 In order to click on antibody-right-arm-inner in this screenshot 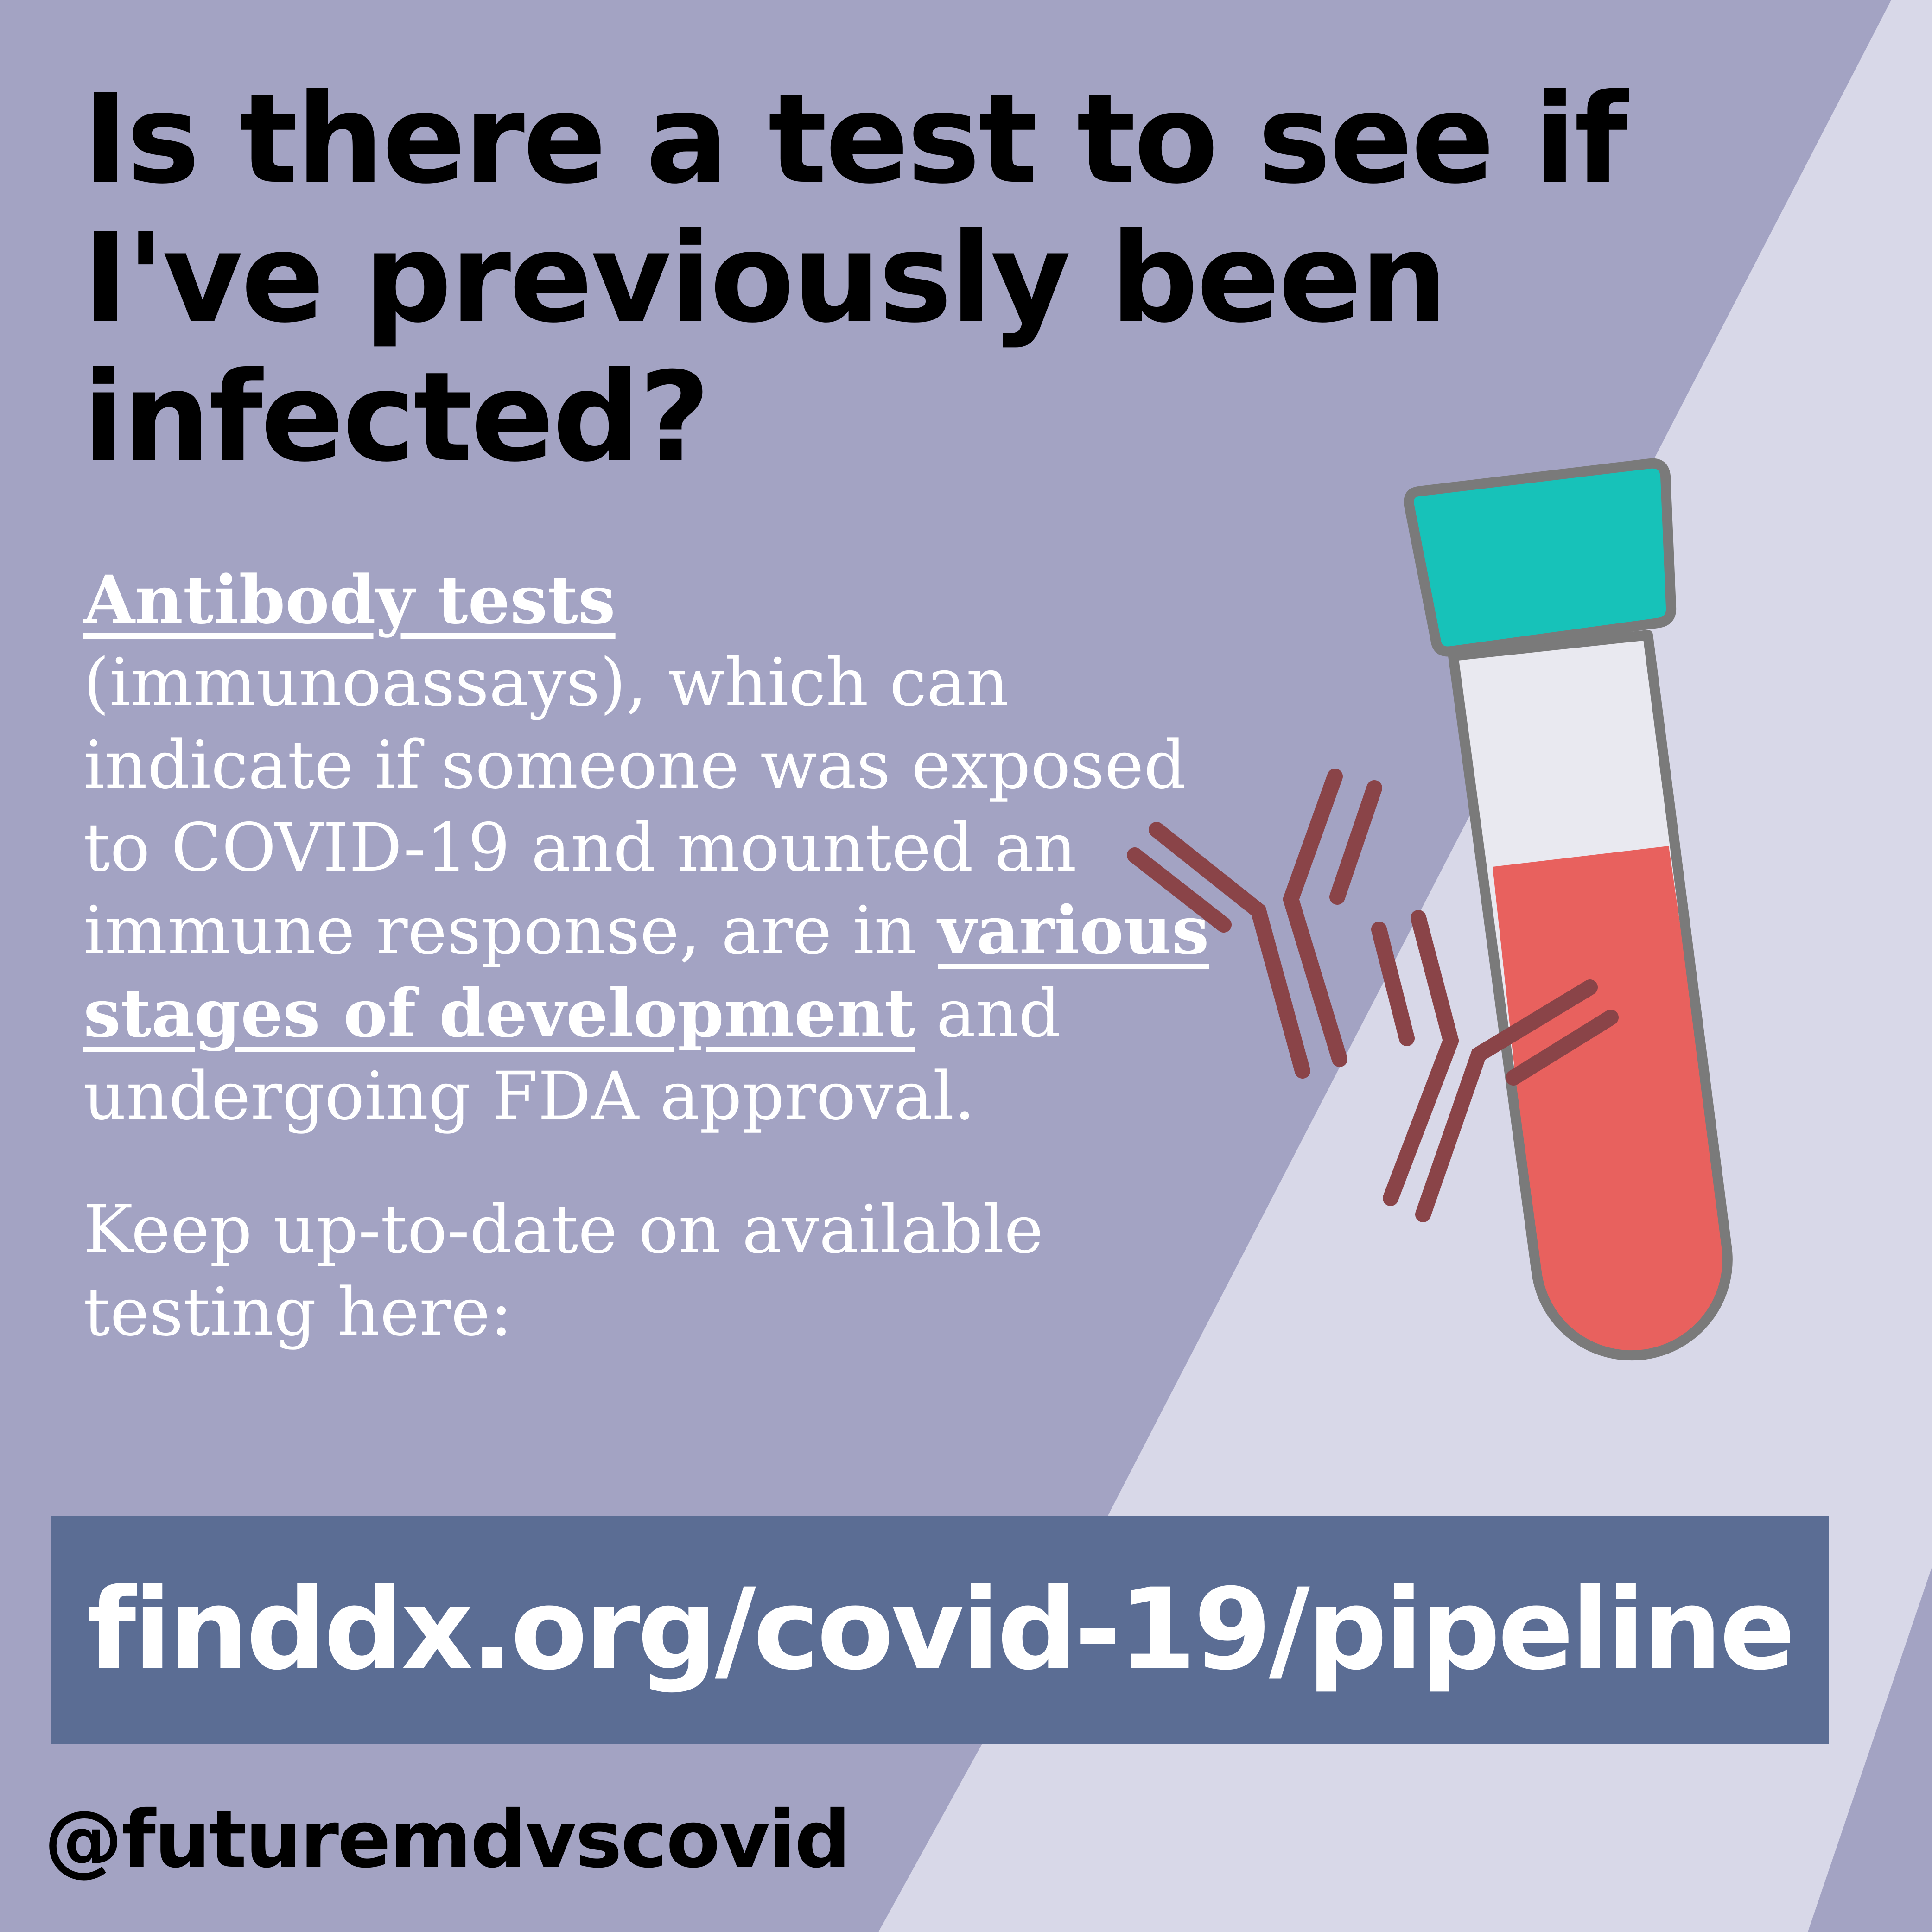, I will do `click(1393, 984)`.